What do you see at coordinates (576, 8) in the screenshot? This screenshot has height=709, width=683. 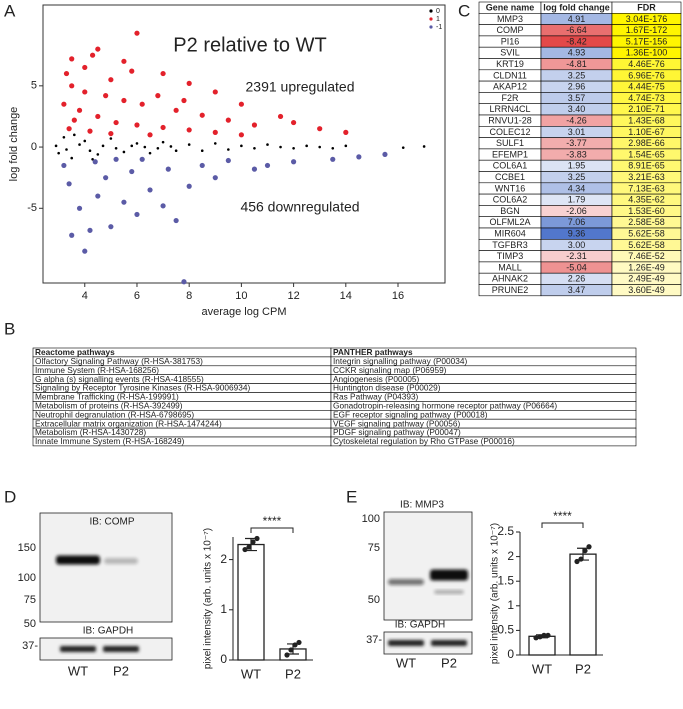 I see `table-header: log fold change` at bounding box center [576, 8].